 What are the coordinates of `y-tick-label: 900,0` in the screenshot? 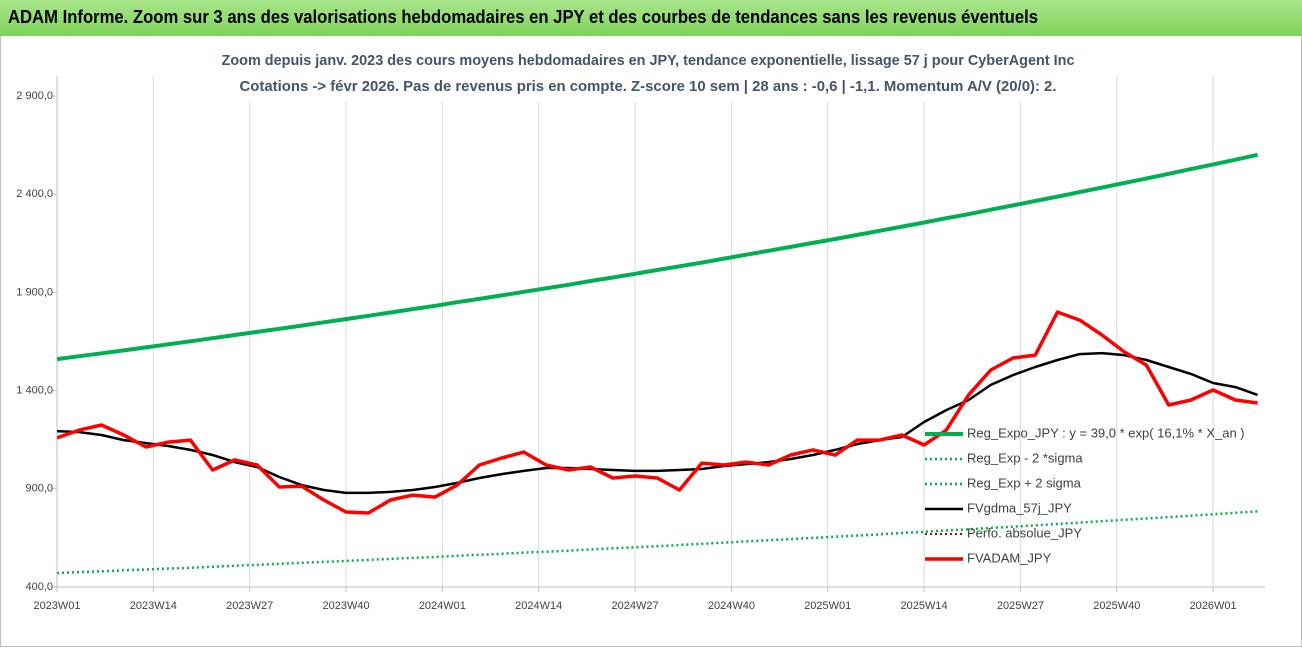 It's located at (39, 489).